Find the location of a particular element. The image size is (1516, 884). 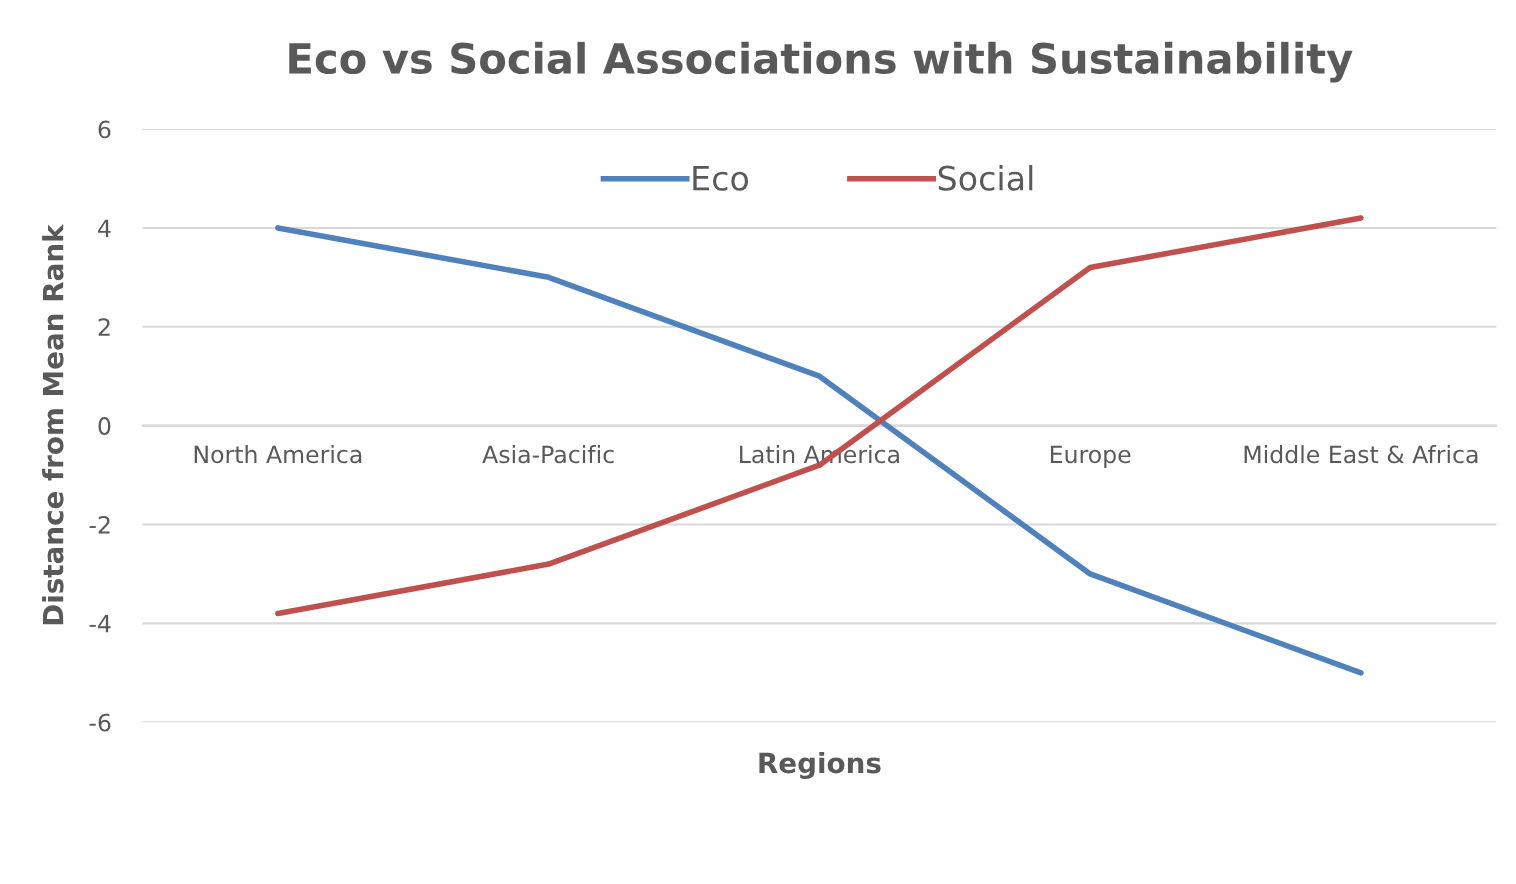

y-axis-title: Distance from Mean Rank is located at coordinates (53, 424).